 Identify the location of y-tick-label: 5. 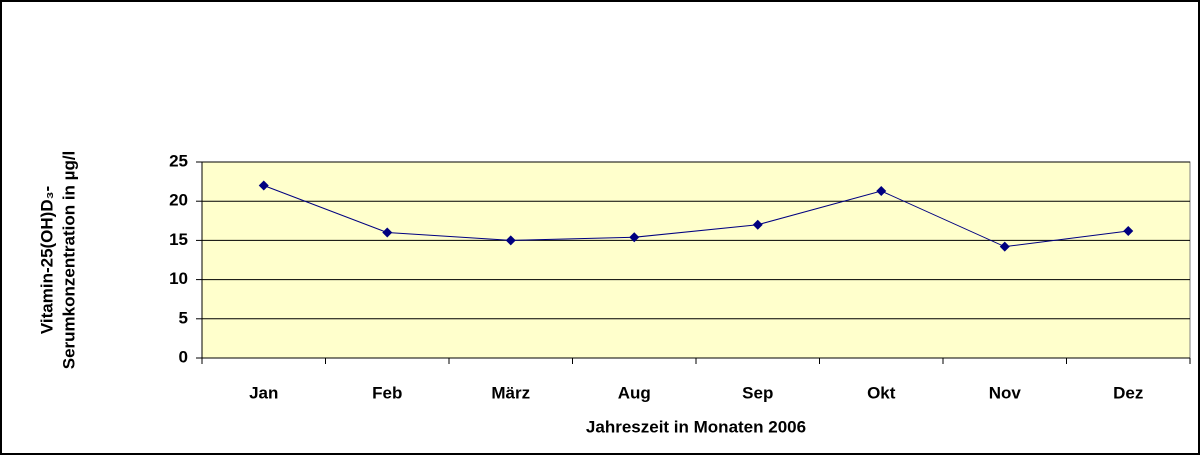
(183, 317).